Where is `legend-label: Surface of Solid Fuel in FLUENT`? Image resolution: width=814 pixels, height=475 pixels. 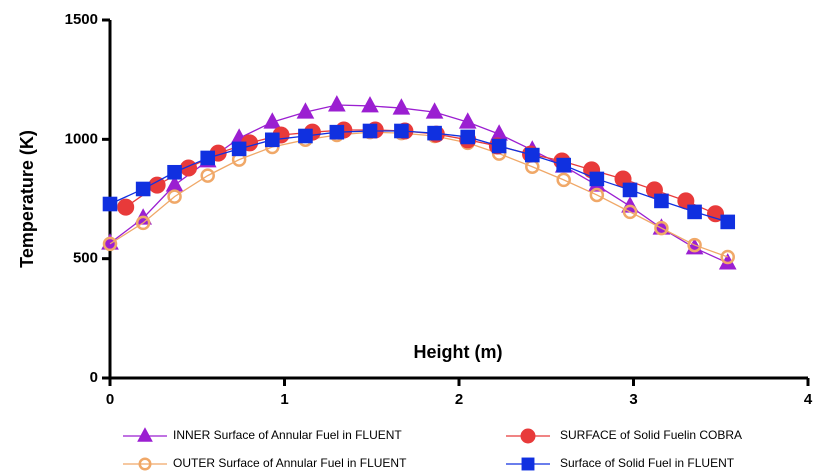 legend-label: Surface of Solid Fuel in FLUENT is located at coordinates (647, 463).